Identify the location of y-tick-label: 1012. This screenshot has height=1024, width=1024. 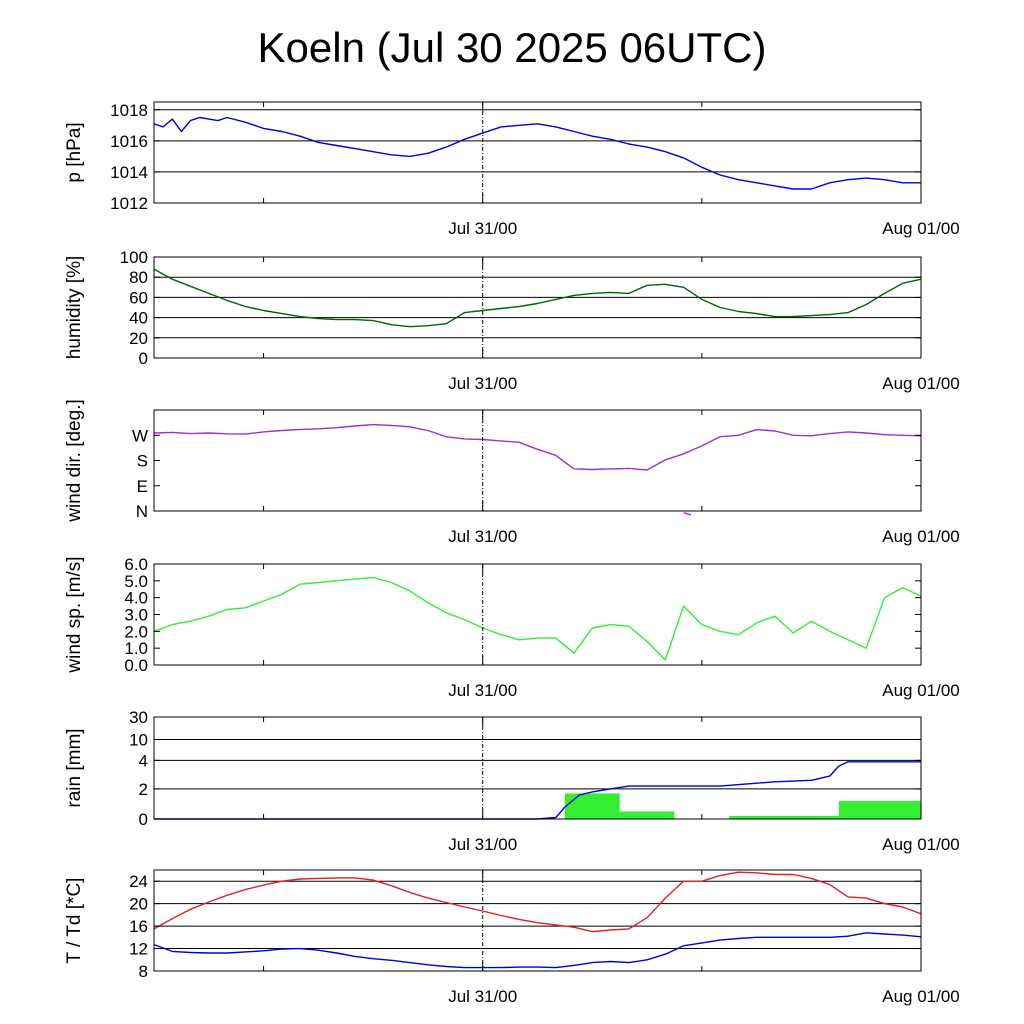
(129, 203).